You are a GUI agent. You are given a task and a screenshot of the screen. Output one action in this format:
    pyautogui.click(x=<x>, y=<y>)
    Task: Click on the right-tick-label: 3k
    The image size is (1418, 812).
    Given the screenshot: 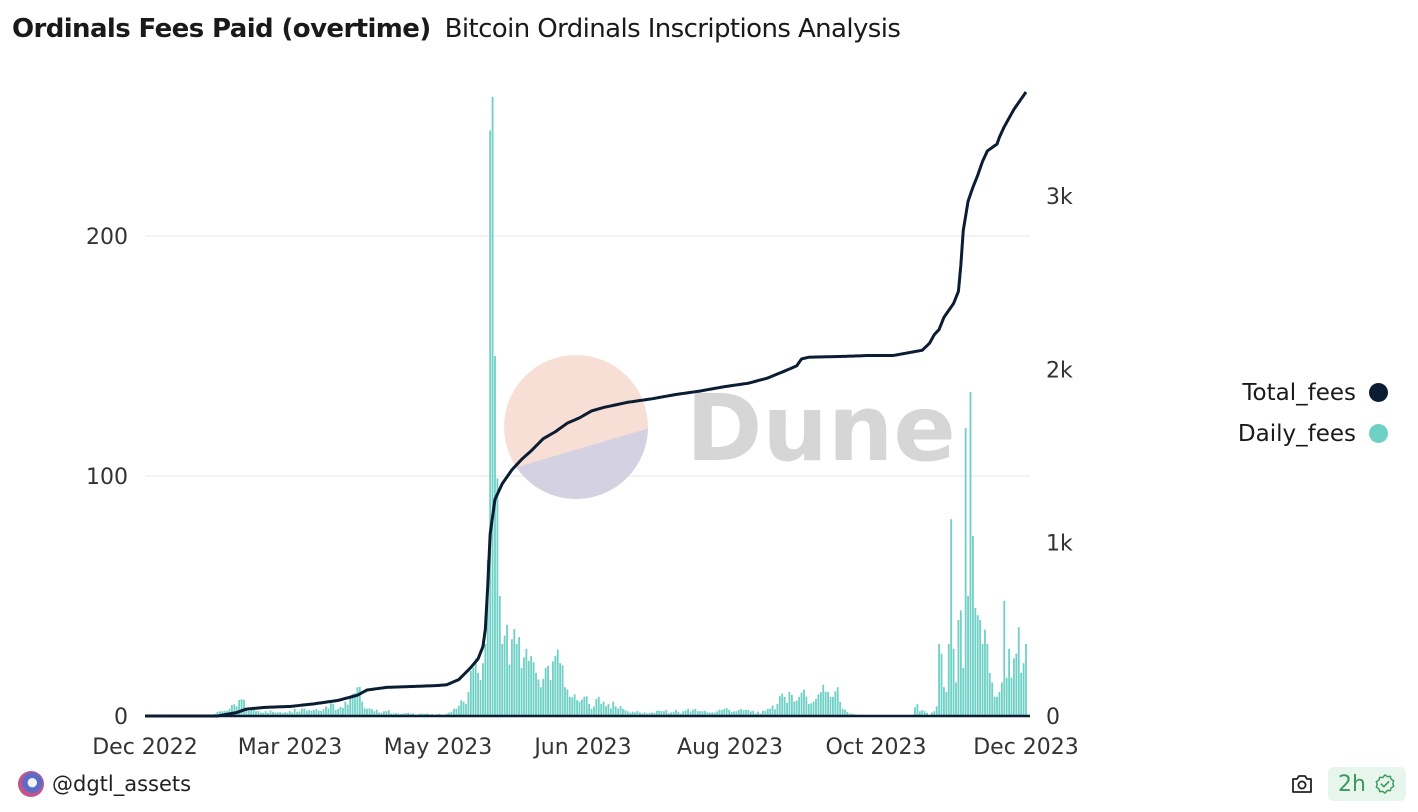 What is the action you would take?
    pyautogui.click(x=1059, y=197)
    